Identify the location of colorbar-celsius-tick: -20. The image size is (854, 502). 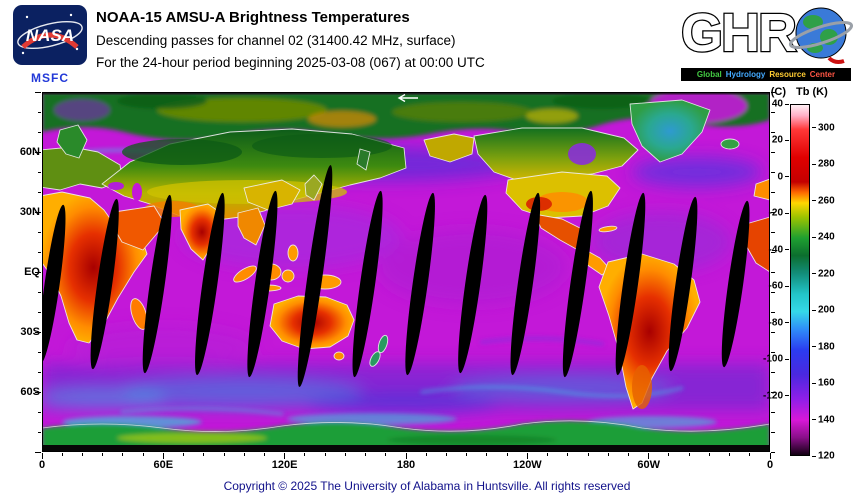
(775, 213).